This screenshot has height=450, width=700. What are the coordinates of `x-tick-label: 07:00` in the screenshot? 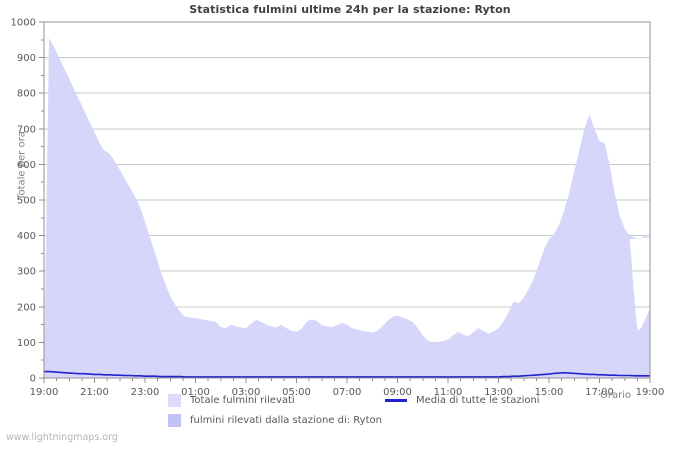 It's located at (347, 392).